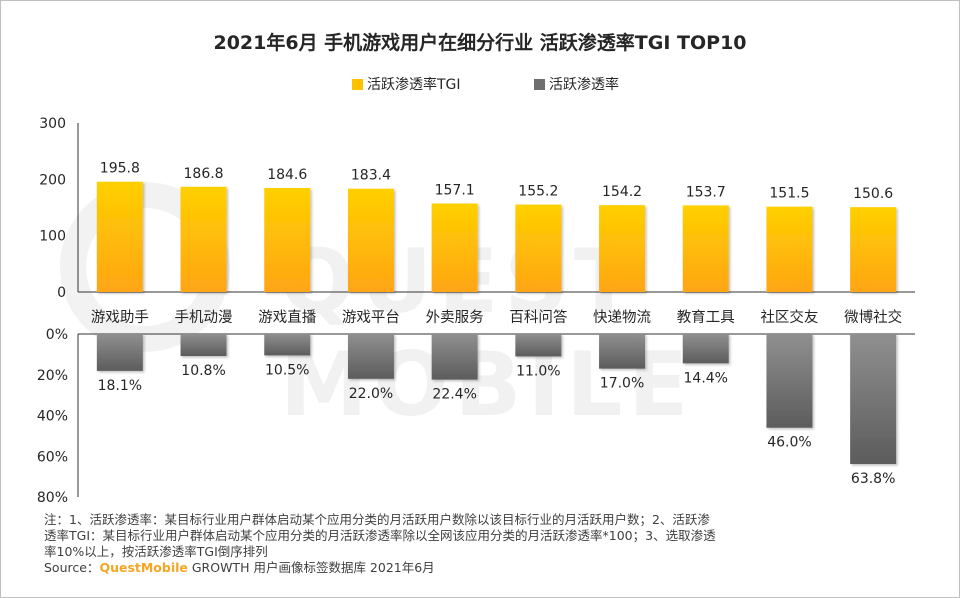 The width and height of the screenshot is (960, 598). What do you see at coordinates (622, 317) in the screenshot?
I see `category-label: 快递物流` at bounding box center [622, 317].